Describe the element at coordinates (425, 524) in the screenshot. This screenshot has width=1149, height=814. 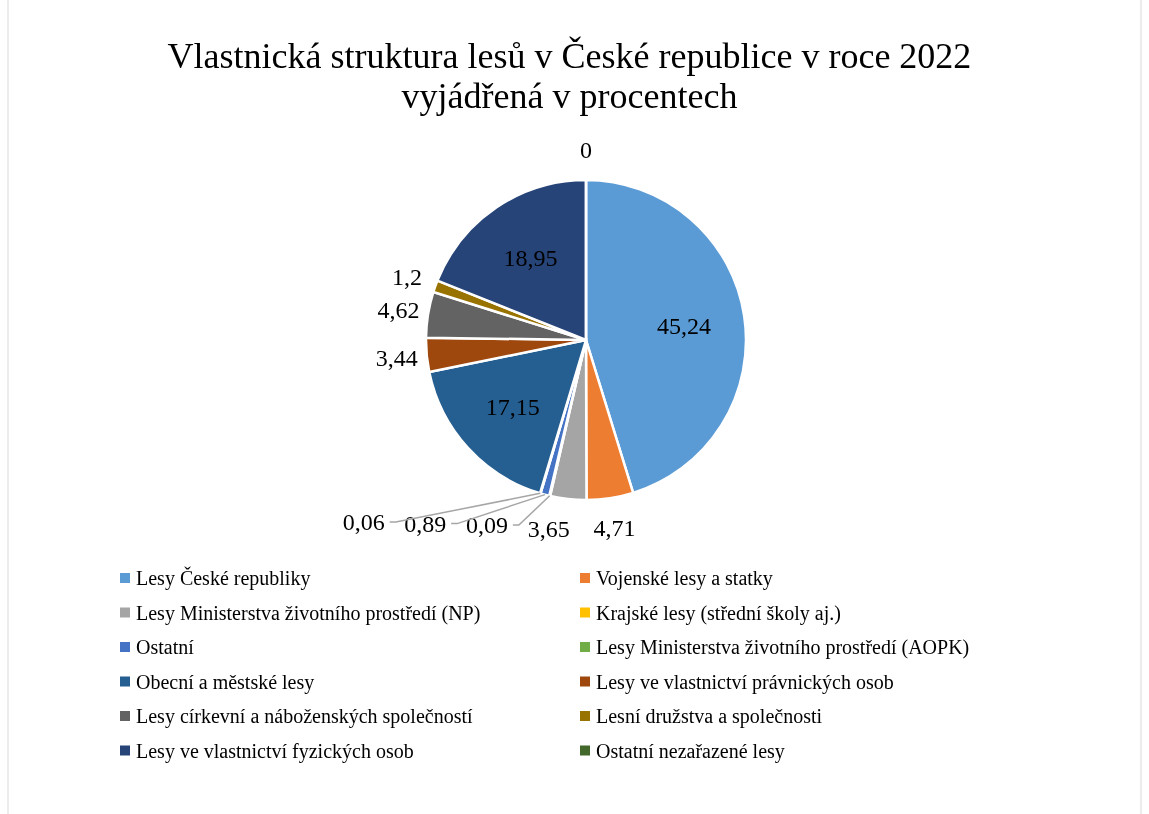
I see `data-label: 0,89` at that location.